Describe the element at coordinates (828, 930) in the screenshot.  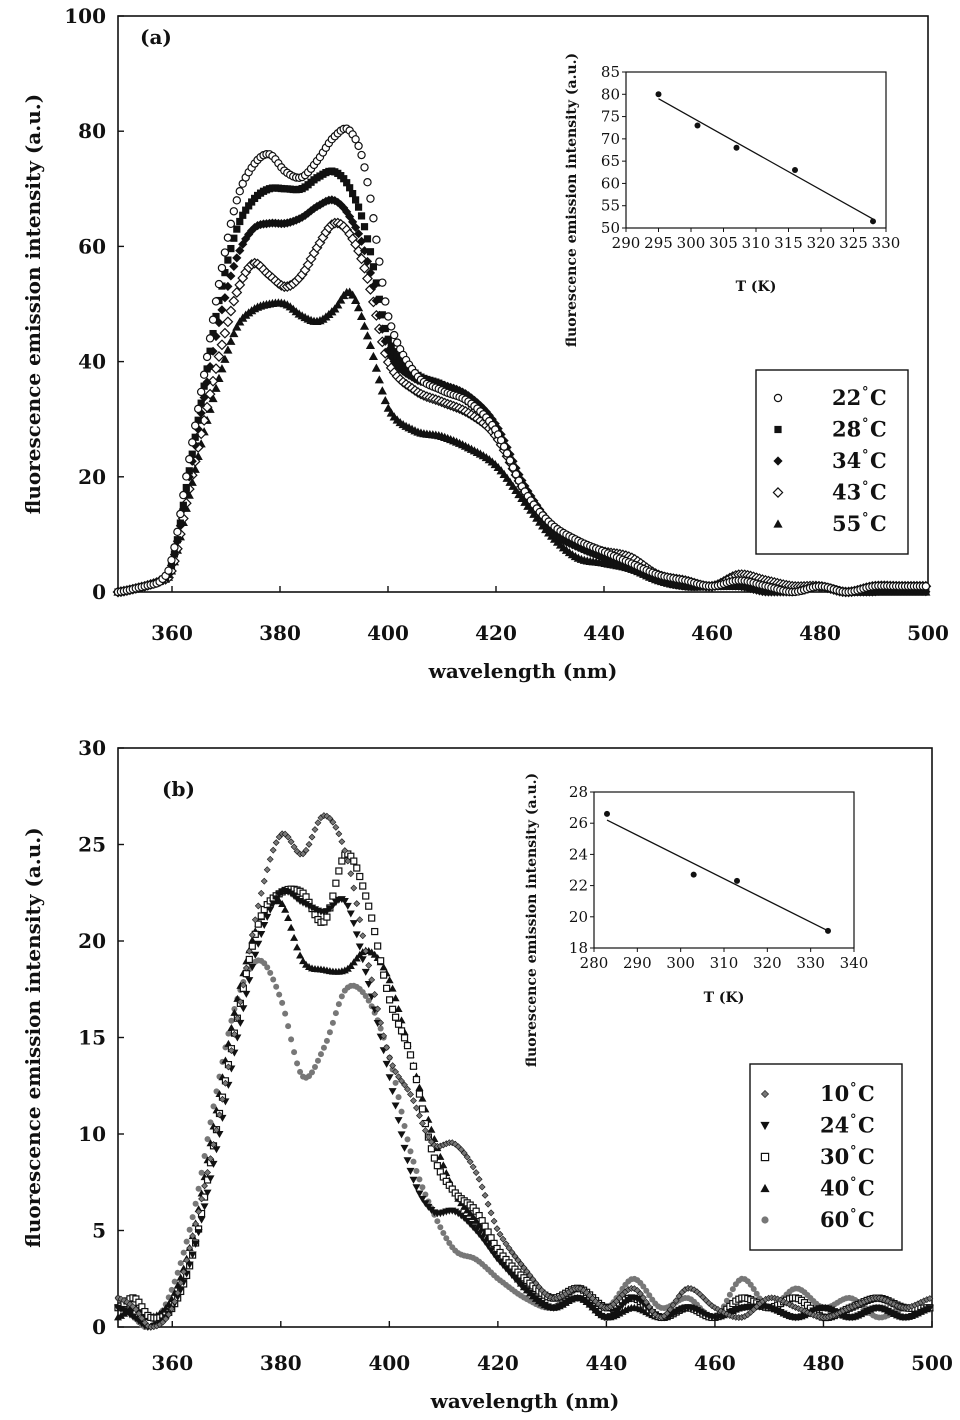
I see `panel-b-inset-point` at that location.